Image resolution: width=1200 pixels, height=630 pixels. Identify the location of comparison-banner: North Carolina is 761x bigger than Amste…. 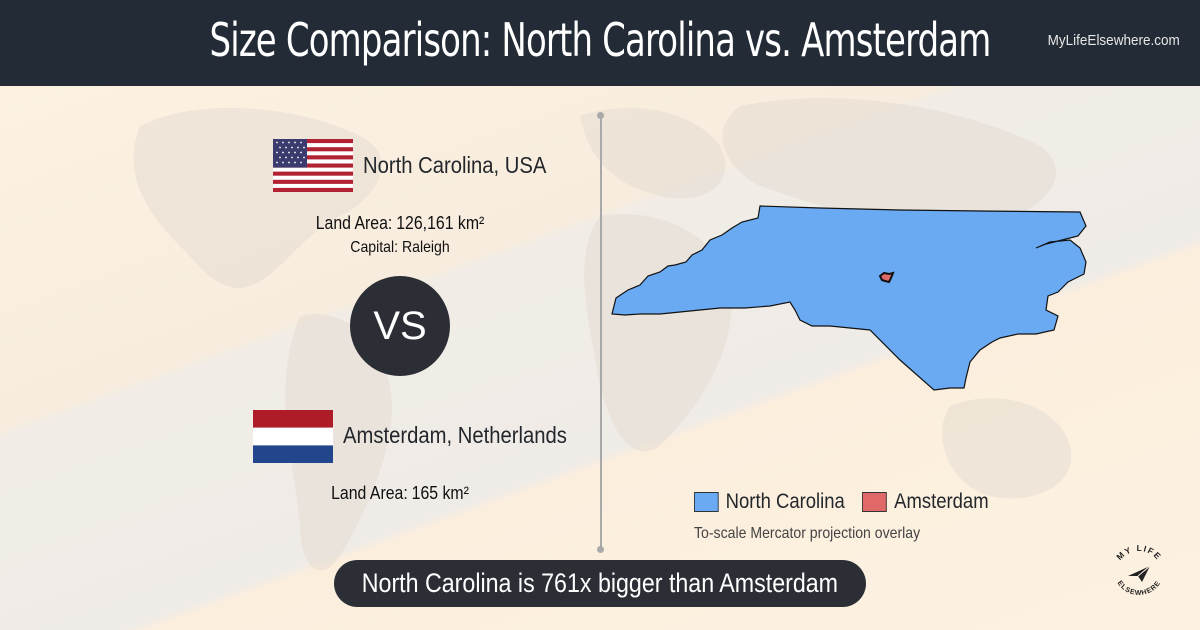
(600, 583).